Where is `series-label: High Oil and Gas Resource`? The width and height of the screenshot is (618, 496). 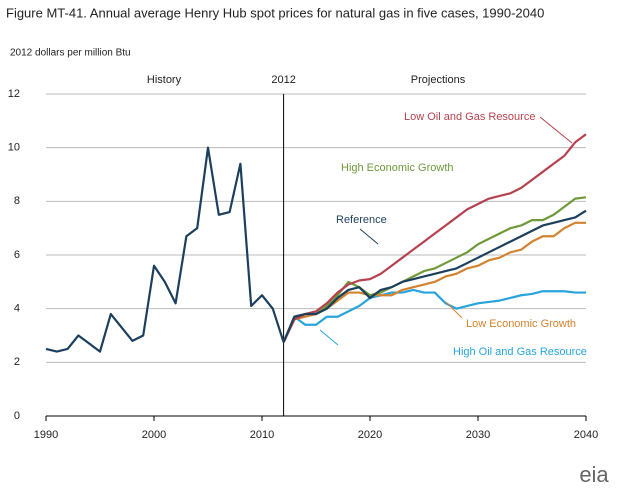 series-label: High Oil and Gas Resource is located at coordinates (520, 352).